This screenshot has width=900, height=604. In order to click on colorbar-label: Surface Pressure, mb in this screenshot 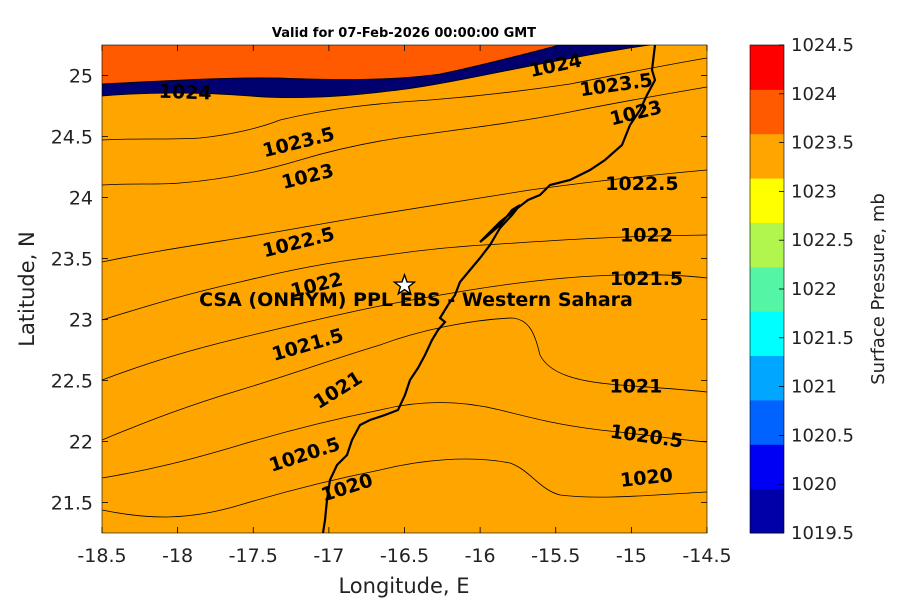, I will do `click(878, 289)`.